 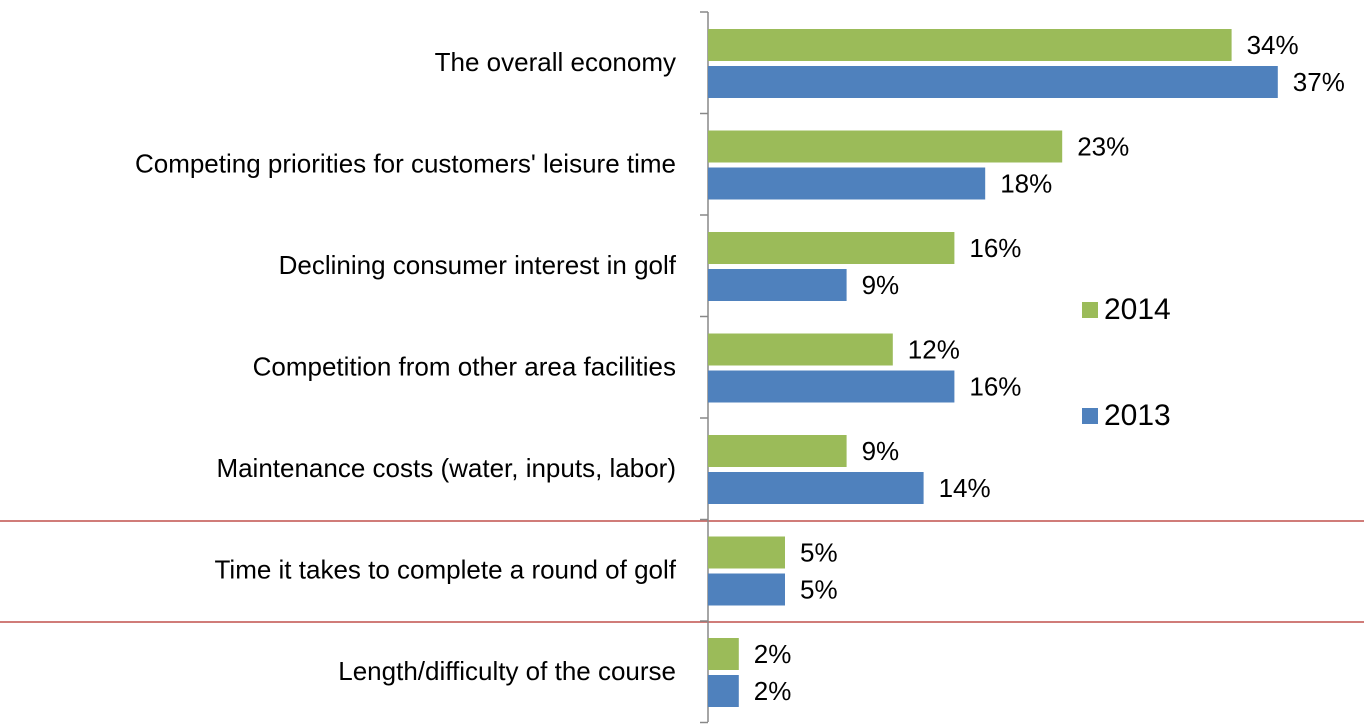 What do you see at coordinates (965, 488) in the screenshot?
I see `value-label: 14%` at bounding box center [965, 488].